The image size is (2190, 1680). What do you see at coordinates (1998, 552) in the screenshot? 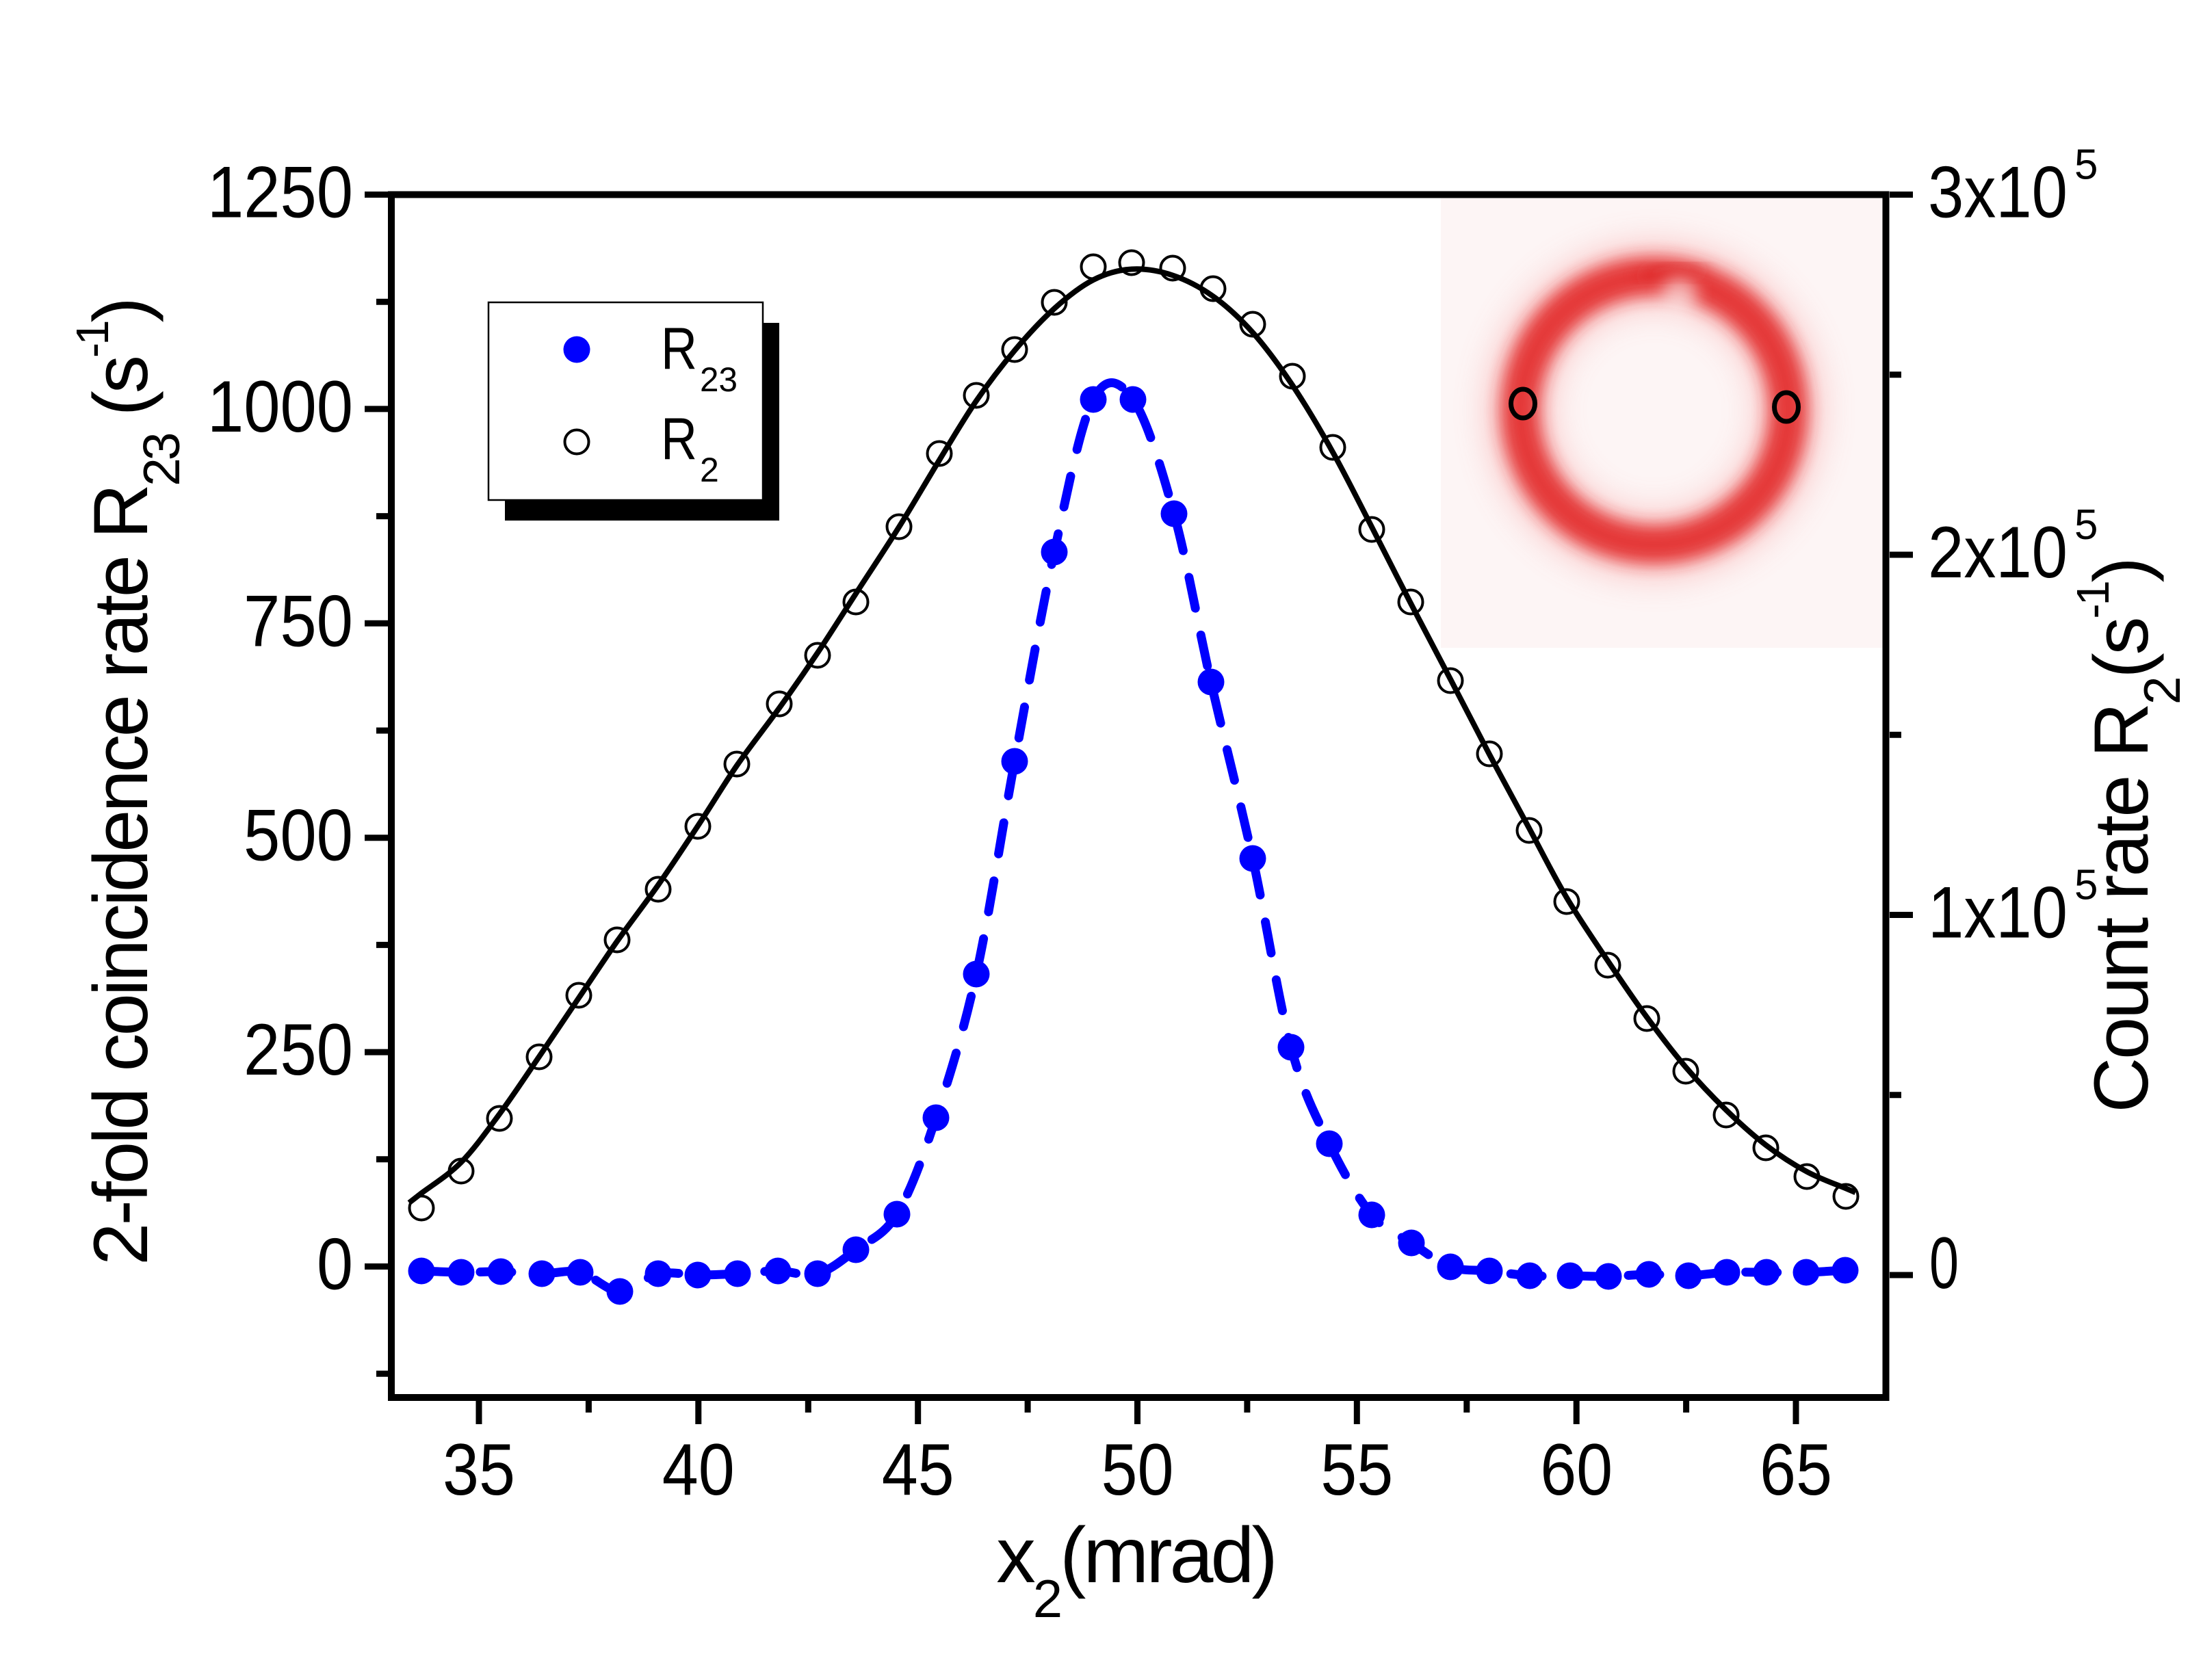
I see `svg-text: 2x10` at bounding box center [1998, 552].